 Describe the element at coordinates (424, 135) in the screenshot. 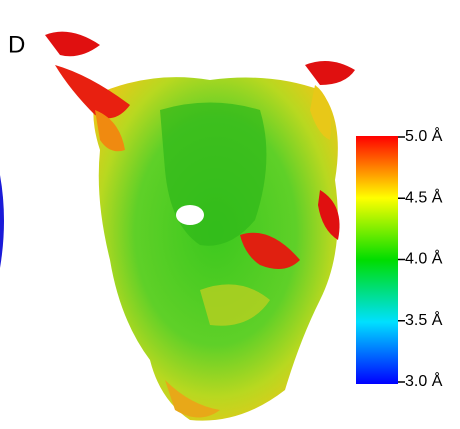

I see `colorbar-tick-label: 5.0 Å` at that location.